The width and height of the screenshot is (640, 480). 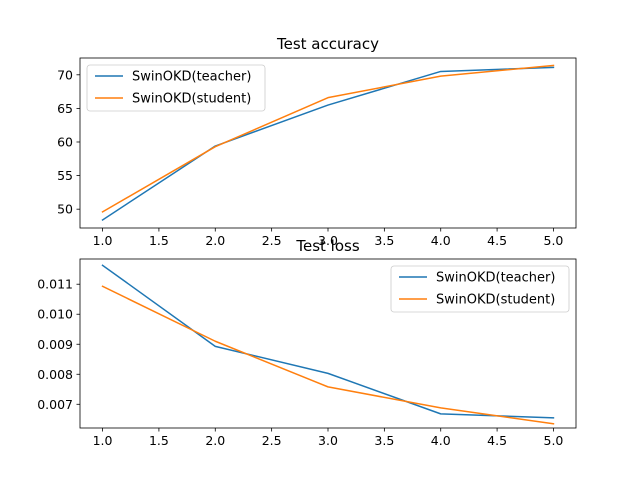 I want to click on y-axis-ticks: 0.007 0.008 0.009 0.010 0.011, so click(x=58, y=344).